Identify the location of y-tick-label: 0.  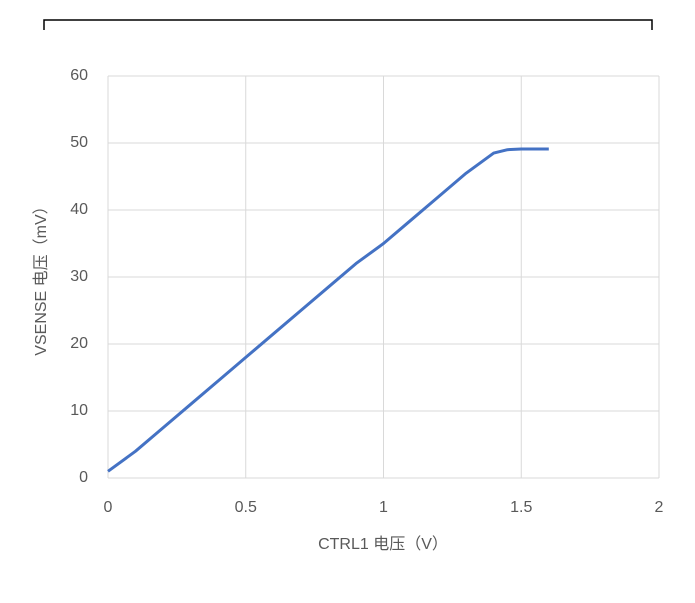
(83, 477).